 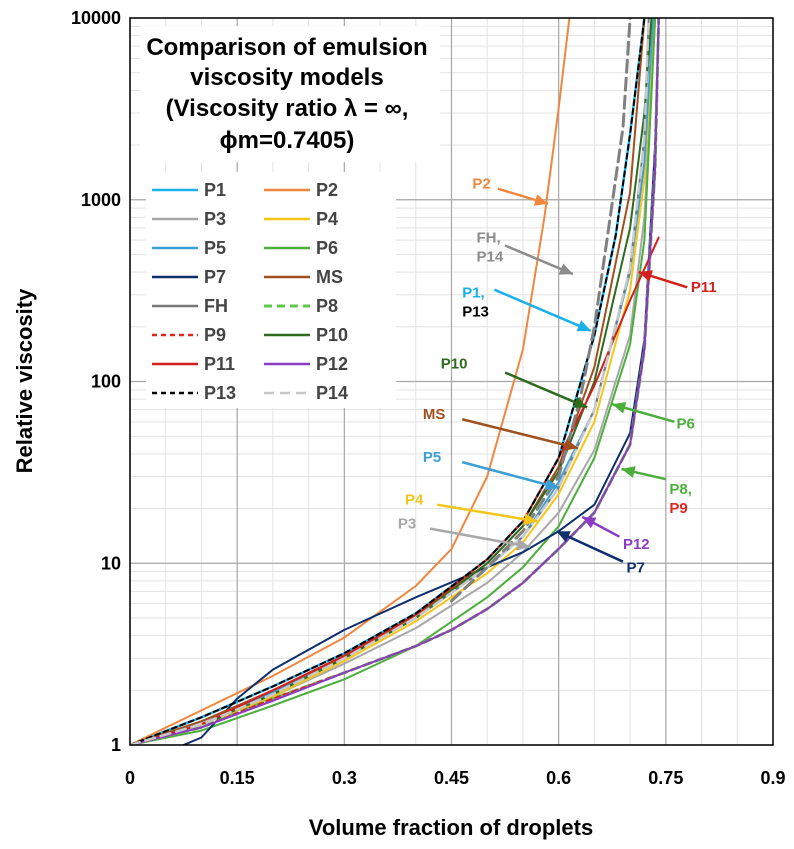 What do you see at coordinates (96, 18) in the screenshot?
I see `y-tick-label: 10000` at bounding box center [96, 18].